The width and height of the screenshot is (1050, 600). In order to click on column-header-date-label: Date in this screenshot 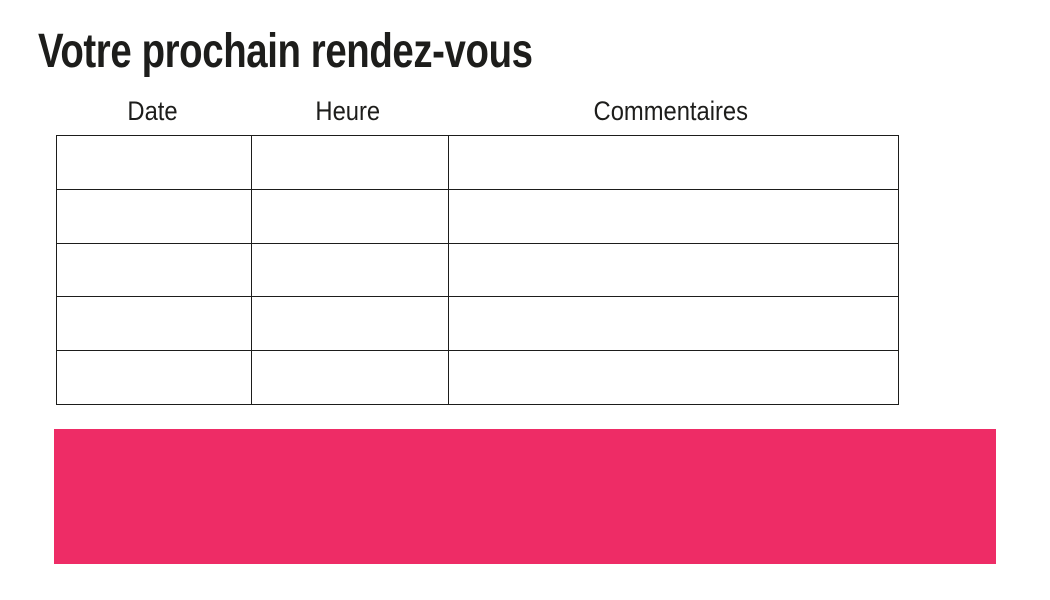, I will do `click(153, 111)`.